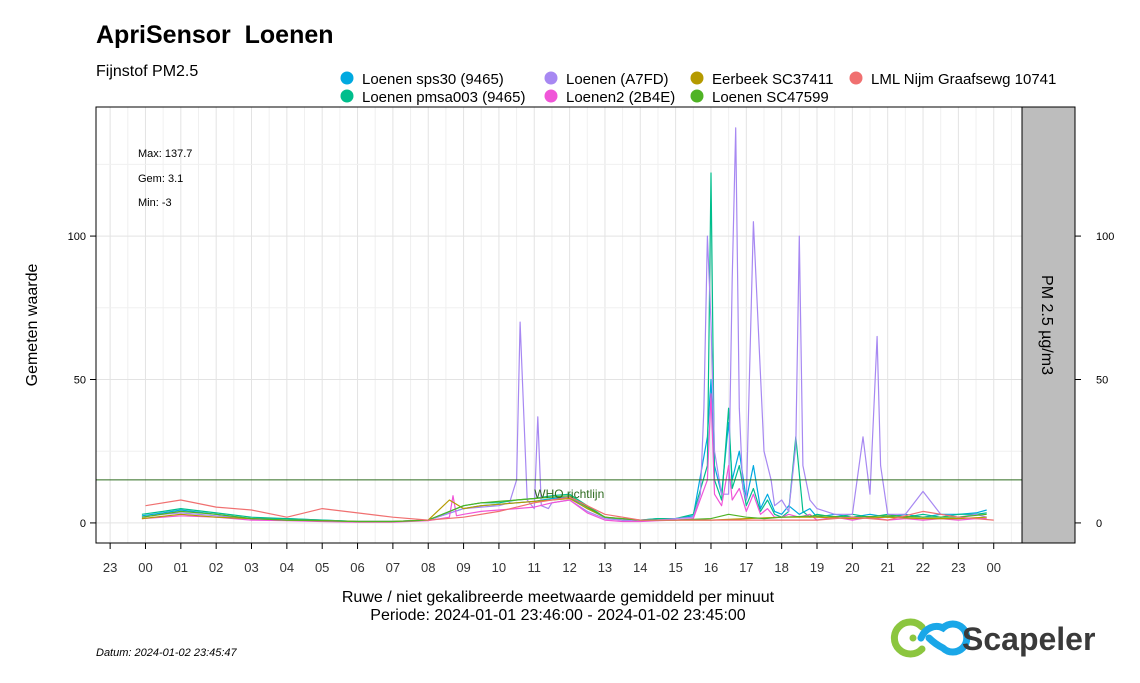  Describe the element at coordinates (428, 567) in the screenshot. I see `x-tick-label: 08` at that location.